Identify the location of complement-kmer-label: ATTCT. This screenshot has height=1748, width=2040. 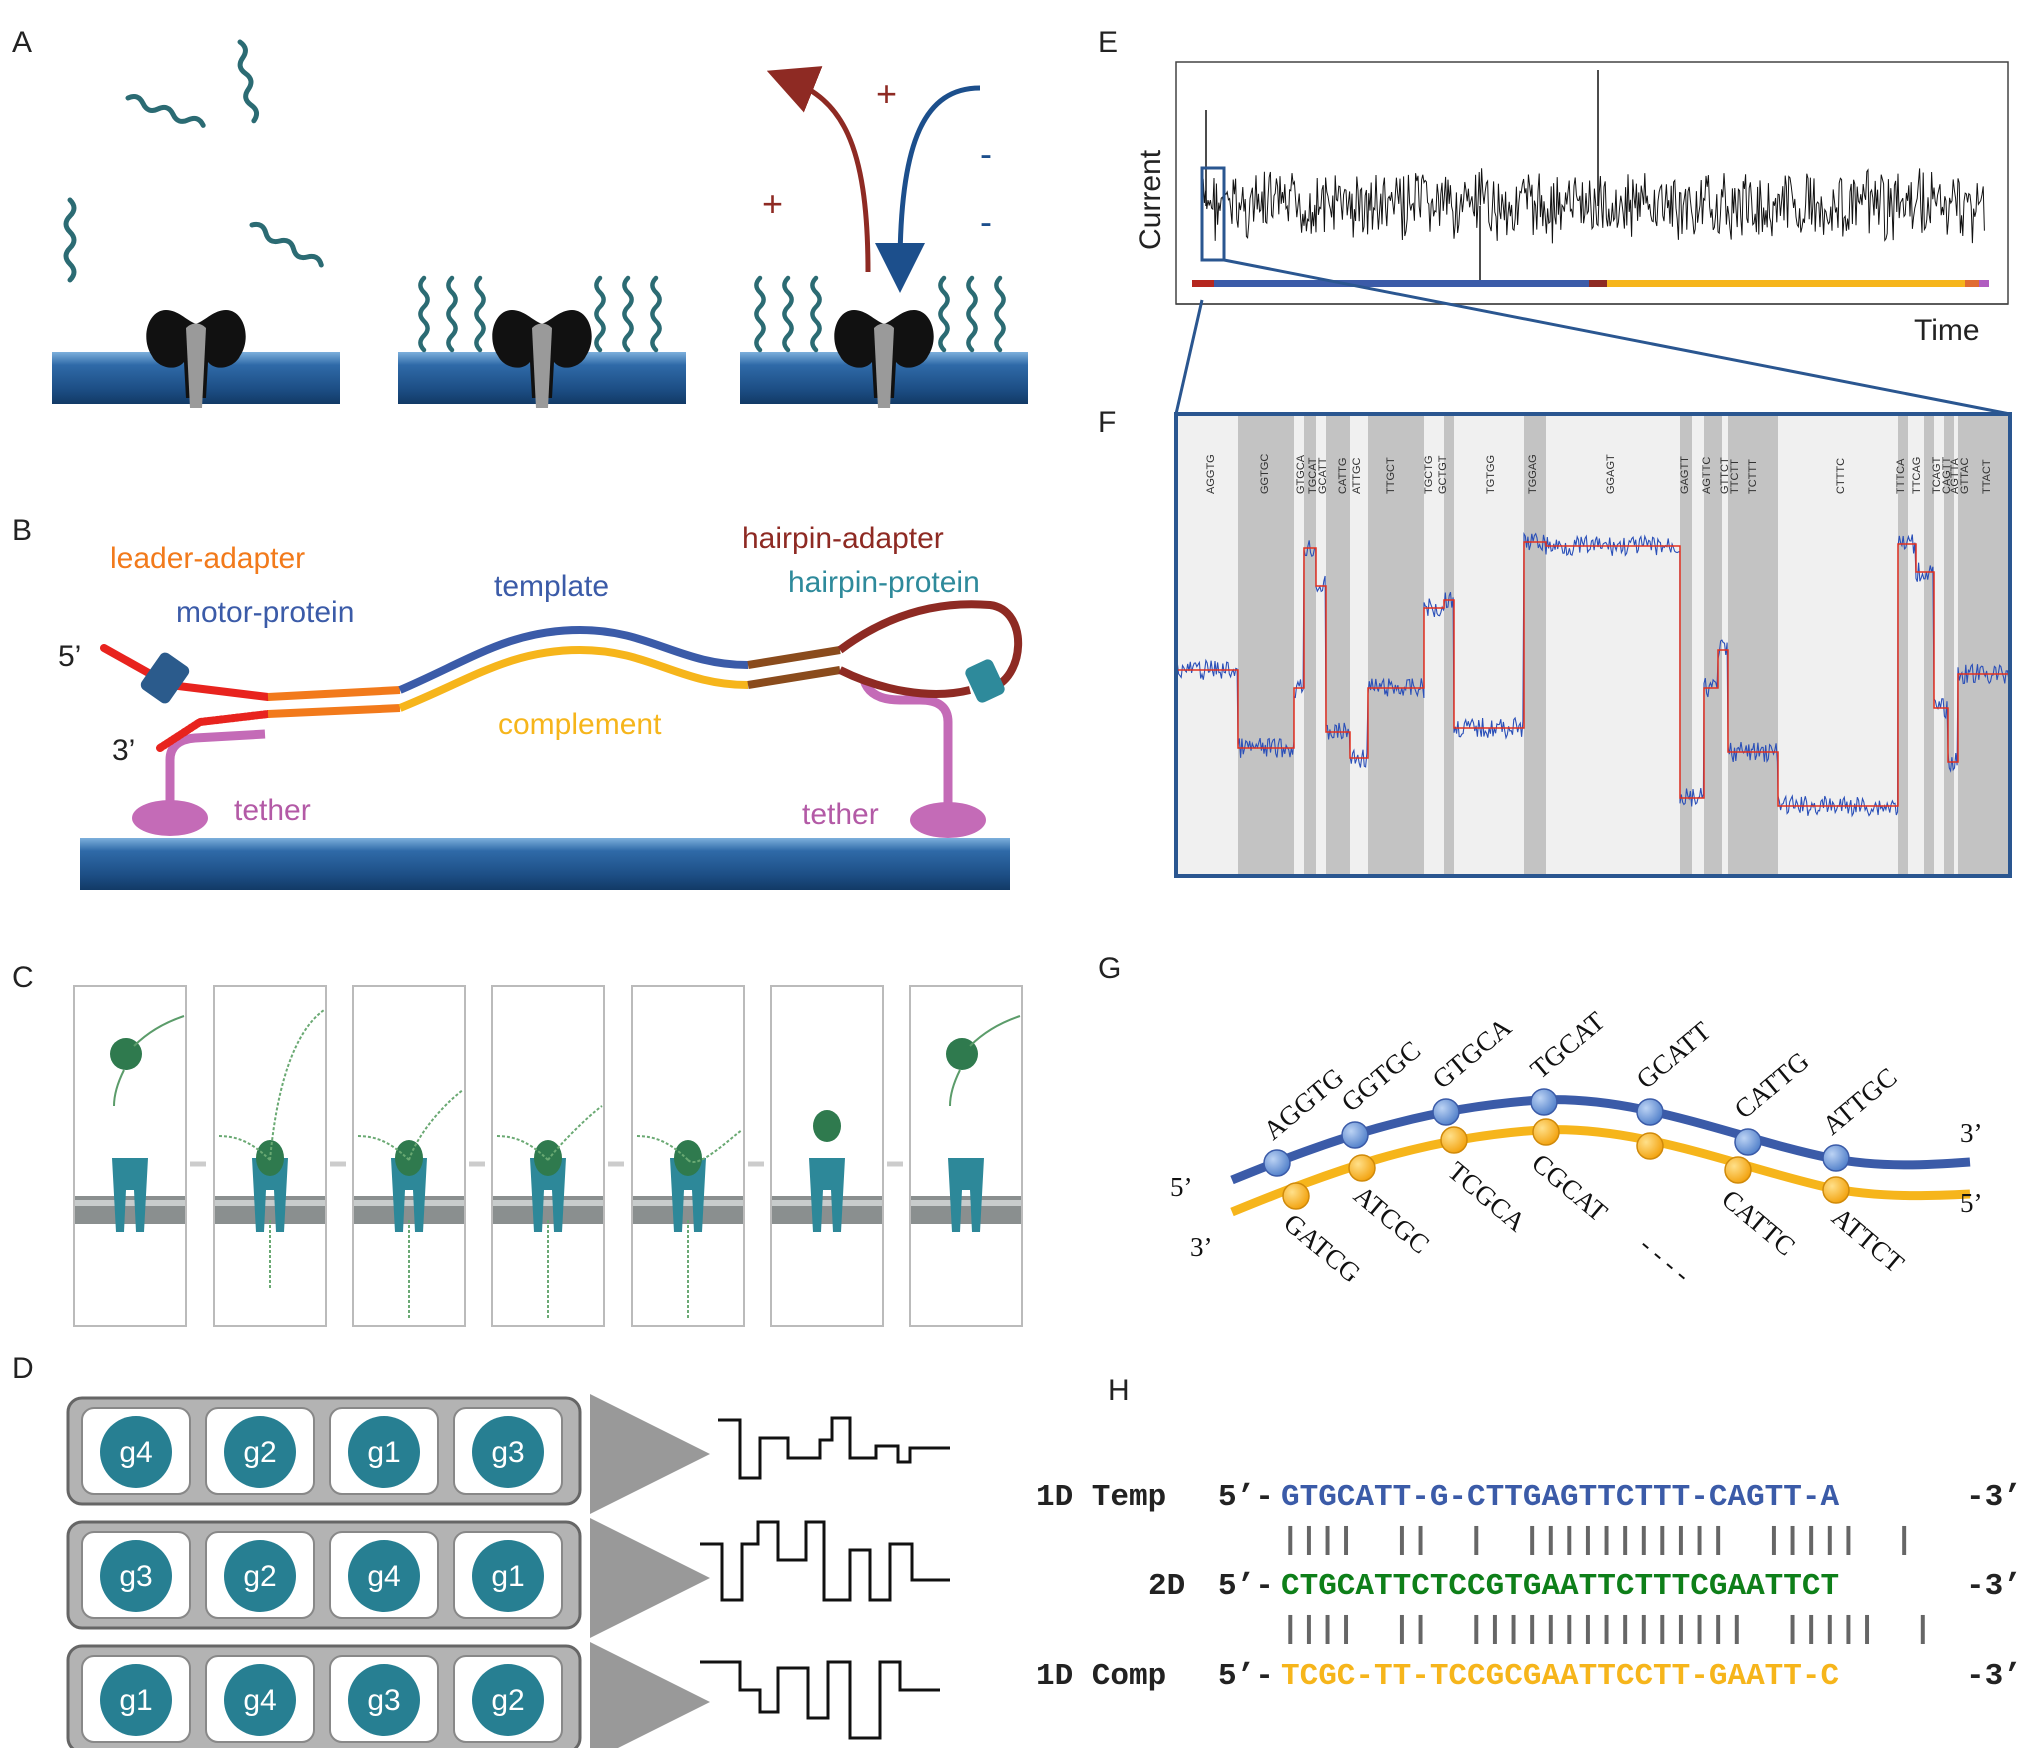
(1868, 1240).